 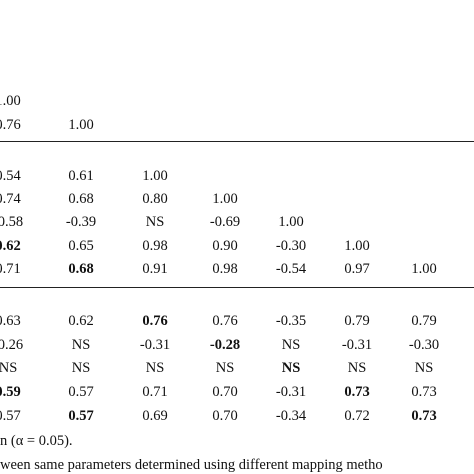 What do you see at coordinates (10, 321) in the screenshot?
I see `table-cell: 0.63` at bounding box center [10, 321].